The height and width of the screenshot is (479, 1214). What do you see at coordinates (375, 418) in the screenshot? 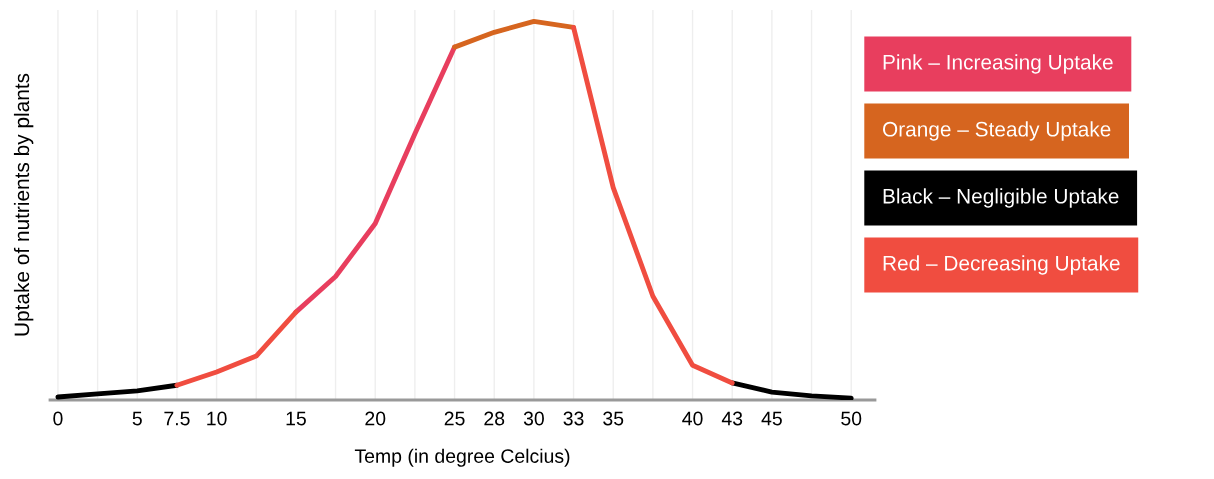
I see `x-tick-label: 20` at bounding box center [375, 418].